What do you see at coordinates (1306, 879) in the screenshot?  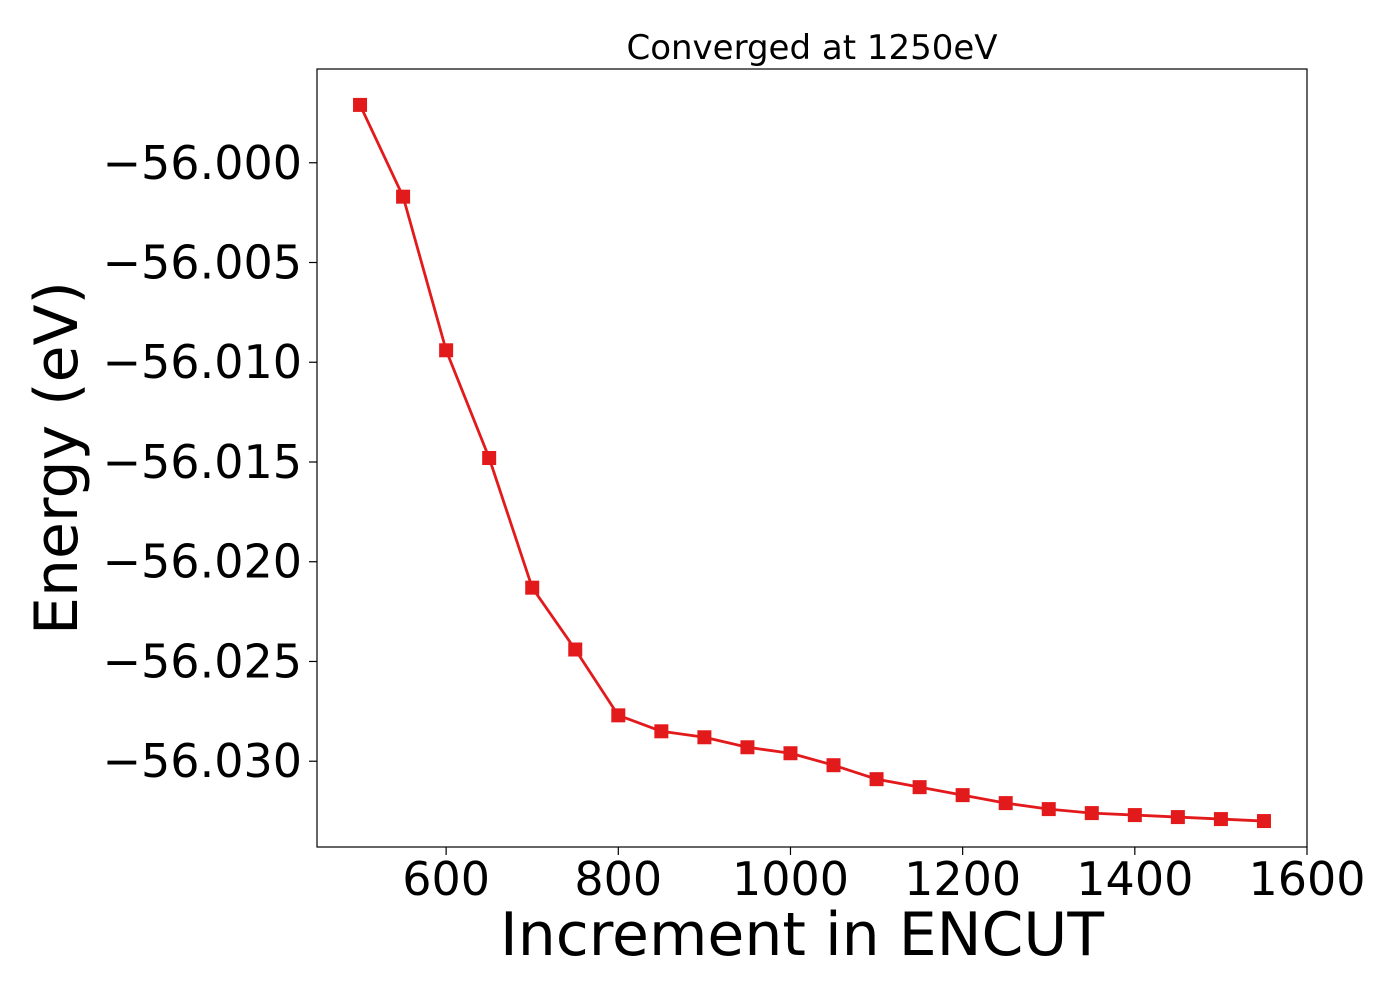 I see `x-tick-label: 1600` at bounding box center [1306, 879].